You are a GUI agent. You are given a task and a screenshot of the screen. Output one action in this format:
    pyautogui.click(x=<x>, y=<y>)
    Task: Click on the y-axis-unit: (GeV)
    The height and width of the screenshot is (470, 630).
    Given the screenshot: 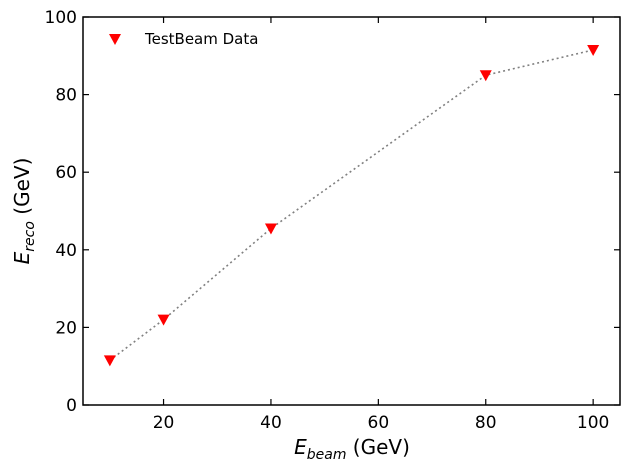 What is the action you would take?
    pyautogui.click(x=22, y=189)
    